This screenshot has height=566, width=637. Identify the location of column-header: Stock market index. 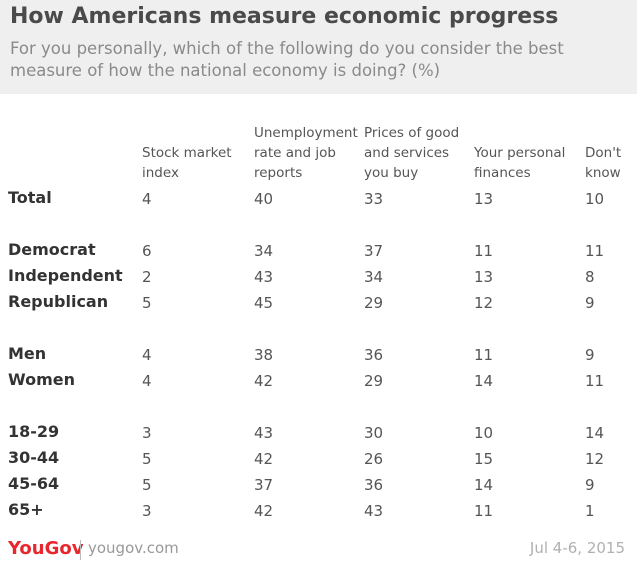
(187, 163).